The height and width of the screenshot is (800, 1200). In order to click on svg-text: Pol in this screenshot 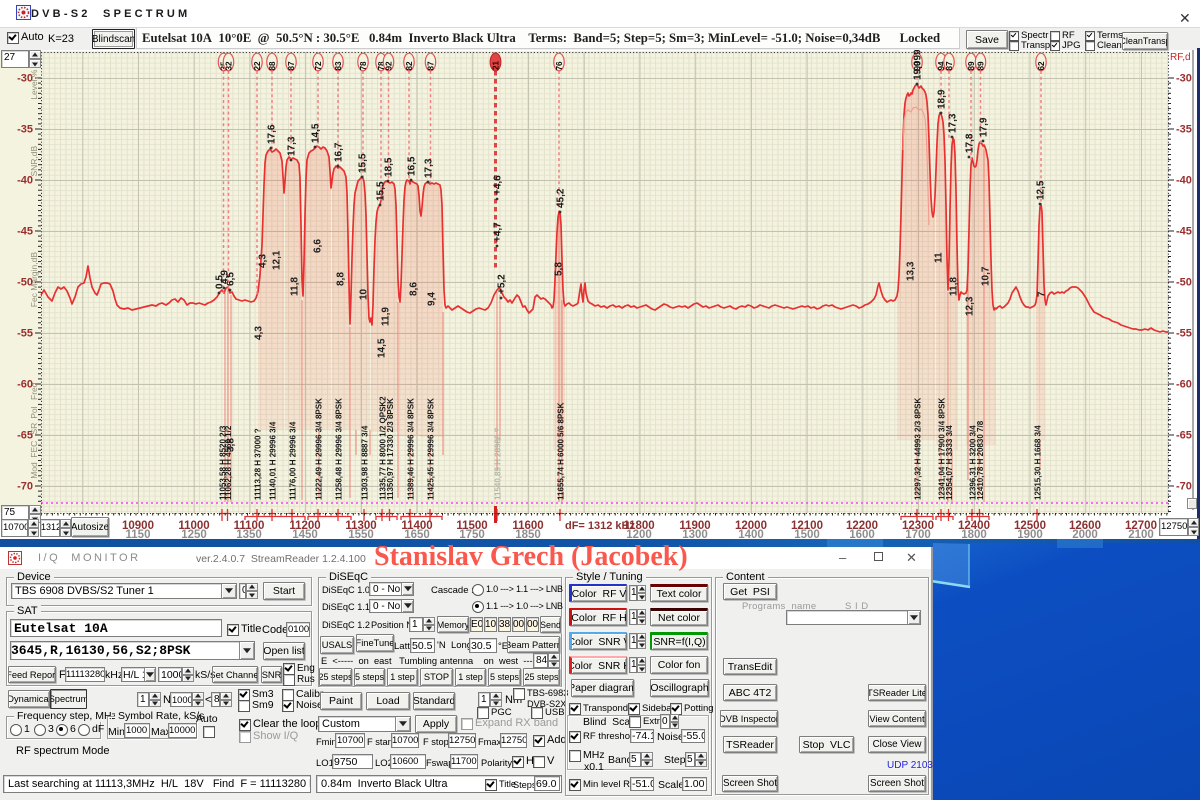, I will do `click(34, 412)`.